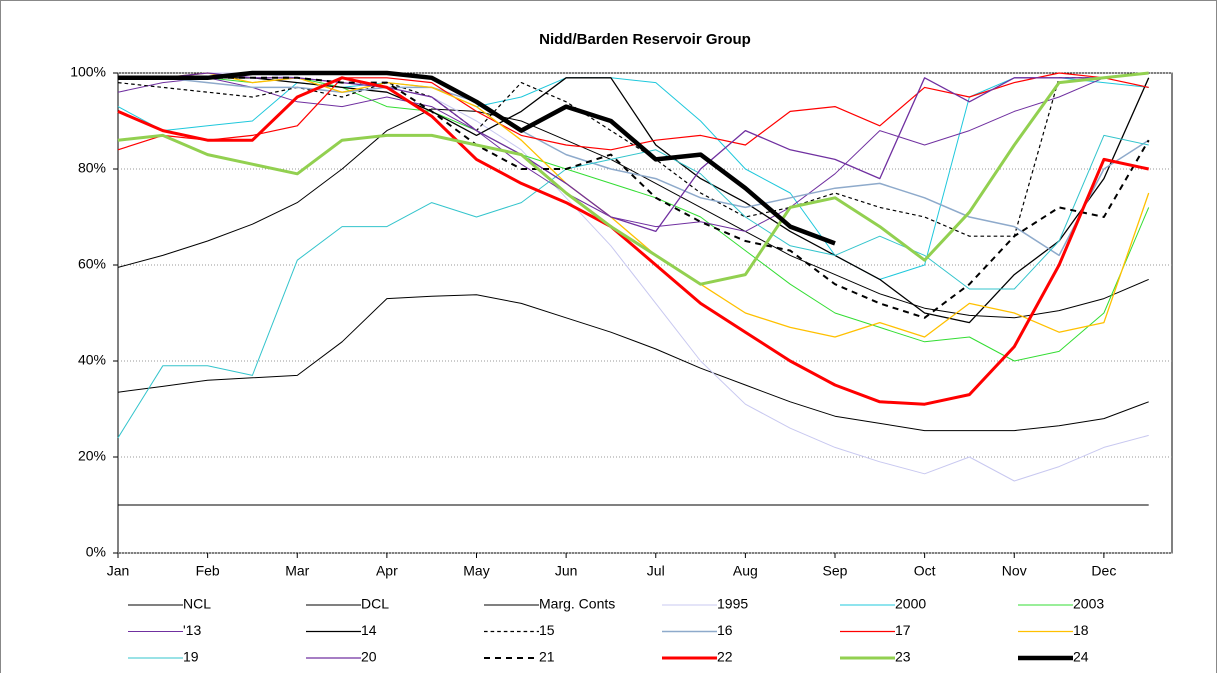 This screenshot has height=673, width=1218. I want to click on x-tick-label: Aug, so click(745, 571).